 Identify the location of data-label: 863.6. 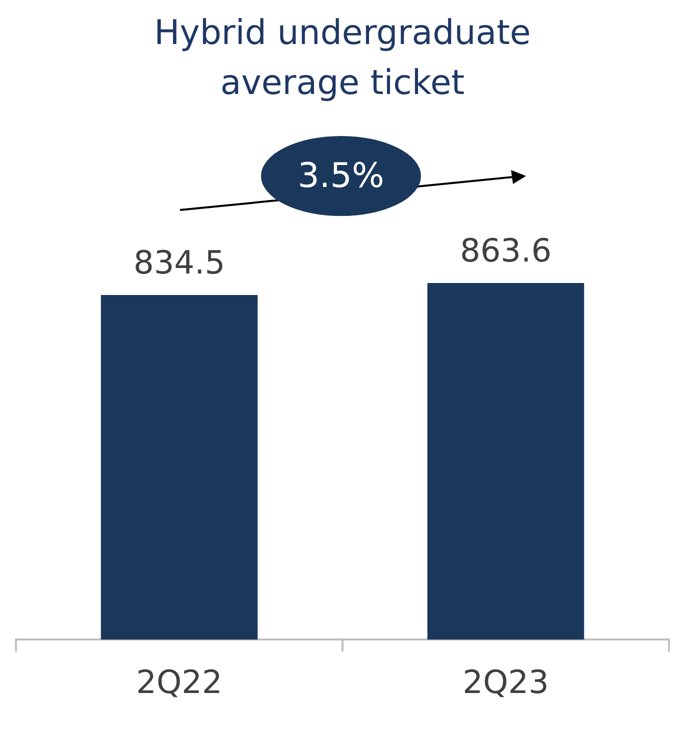
(506, 250).